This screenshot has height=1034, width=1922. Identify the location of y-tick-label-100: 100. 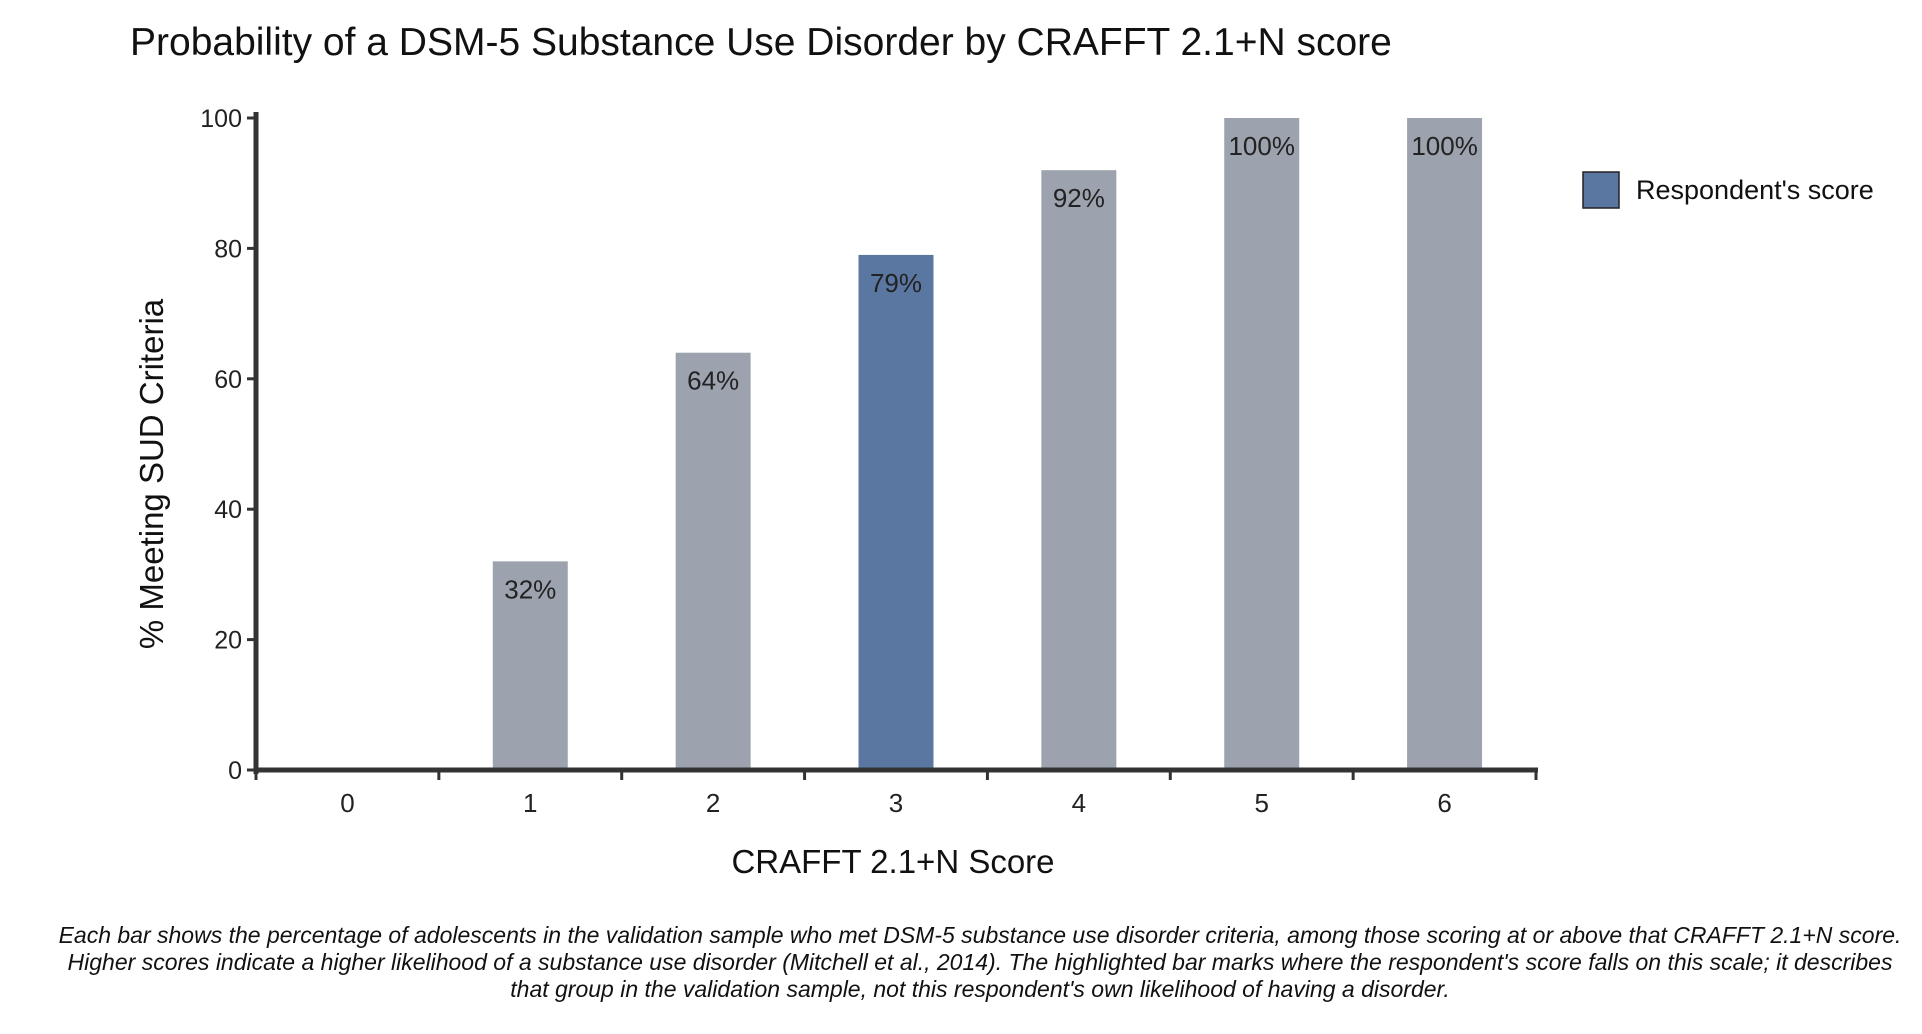
(221, 119).